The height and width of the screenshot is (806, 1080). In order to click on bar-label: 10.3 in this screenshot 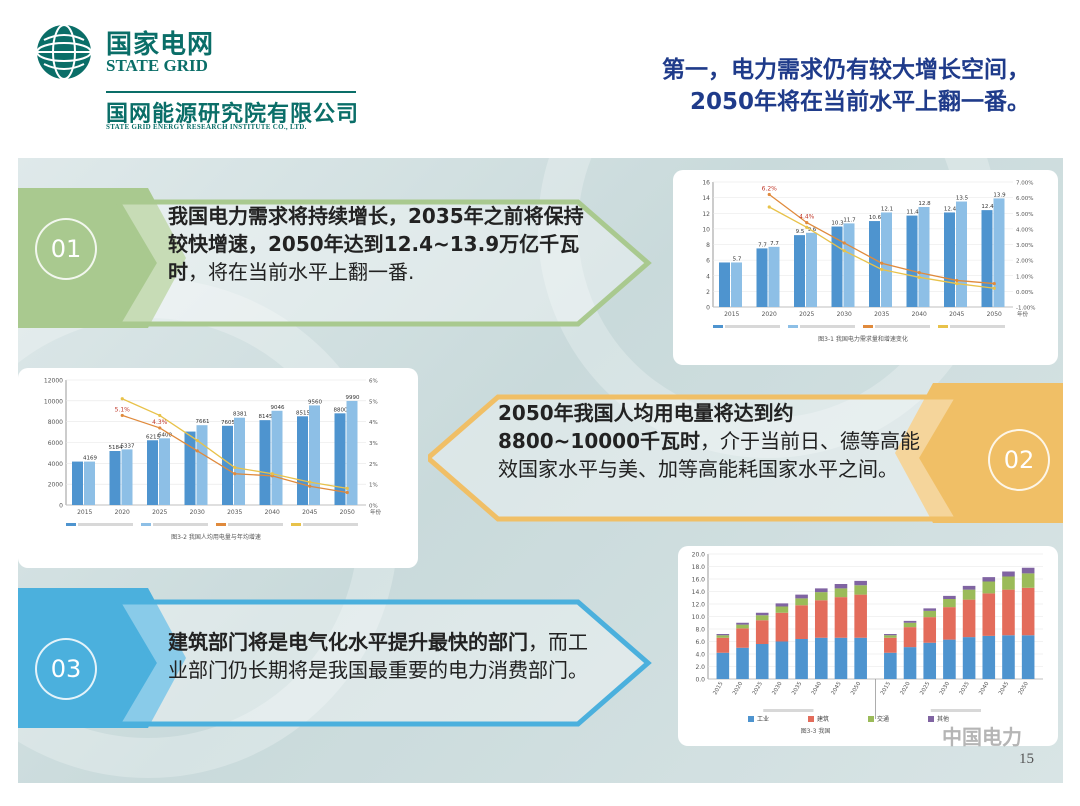, I will do `click(837, 224)`.